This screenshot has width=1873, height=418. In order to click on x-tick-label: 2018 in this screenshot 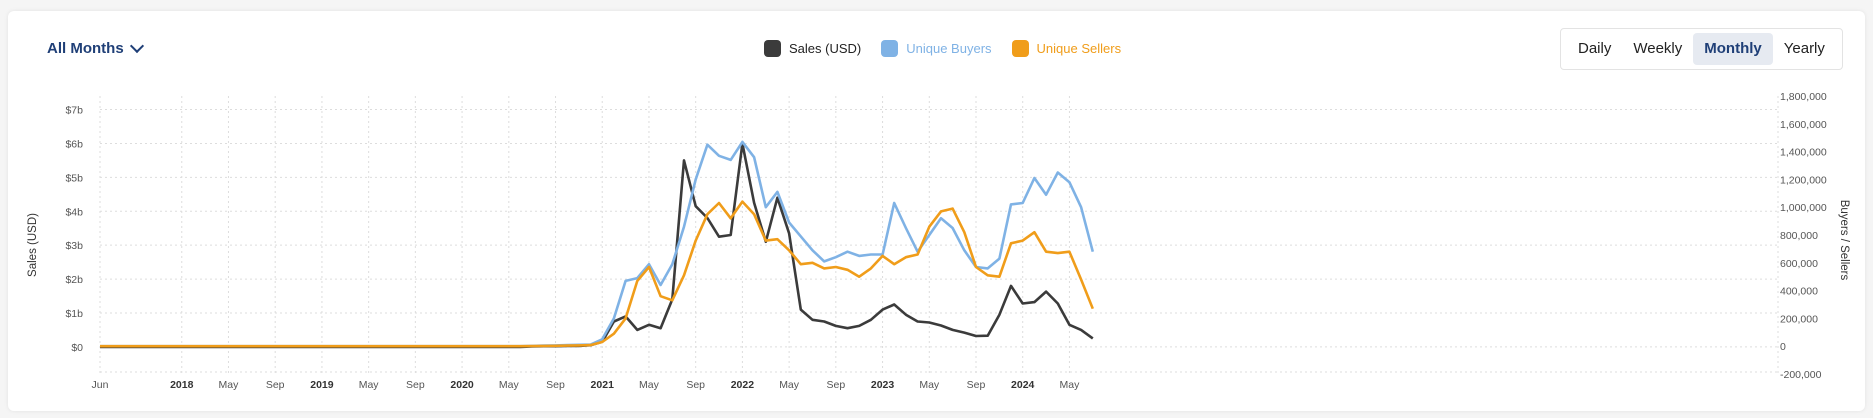, I will do `click(182, 385)`.